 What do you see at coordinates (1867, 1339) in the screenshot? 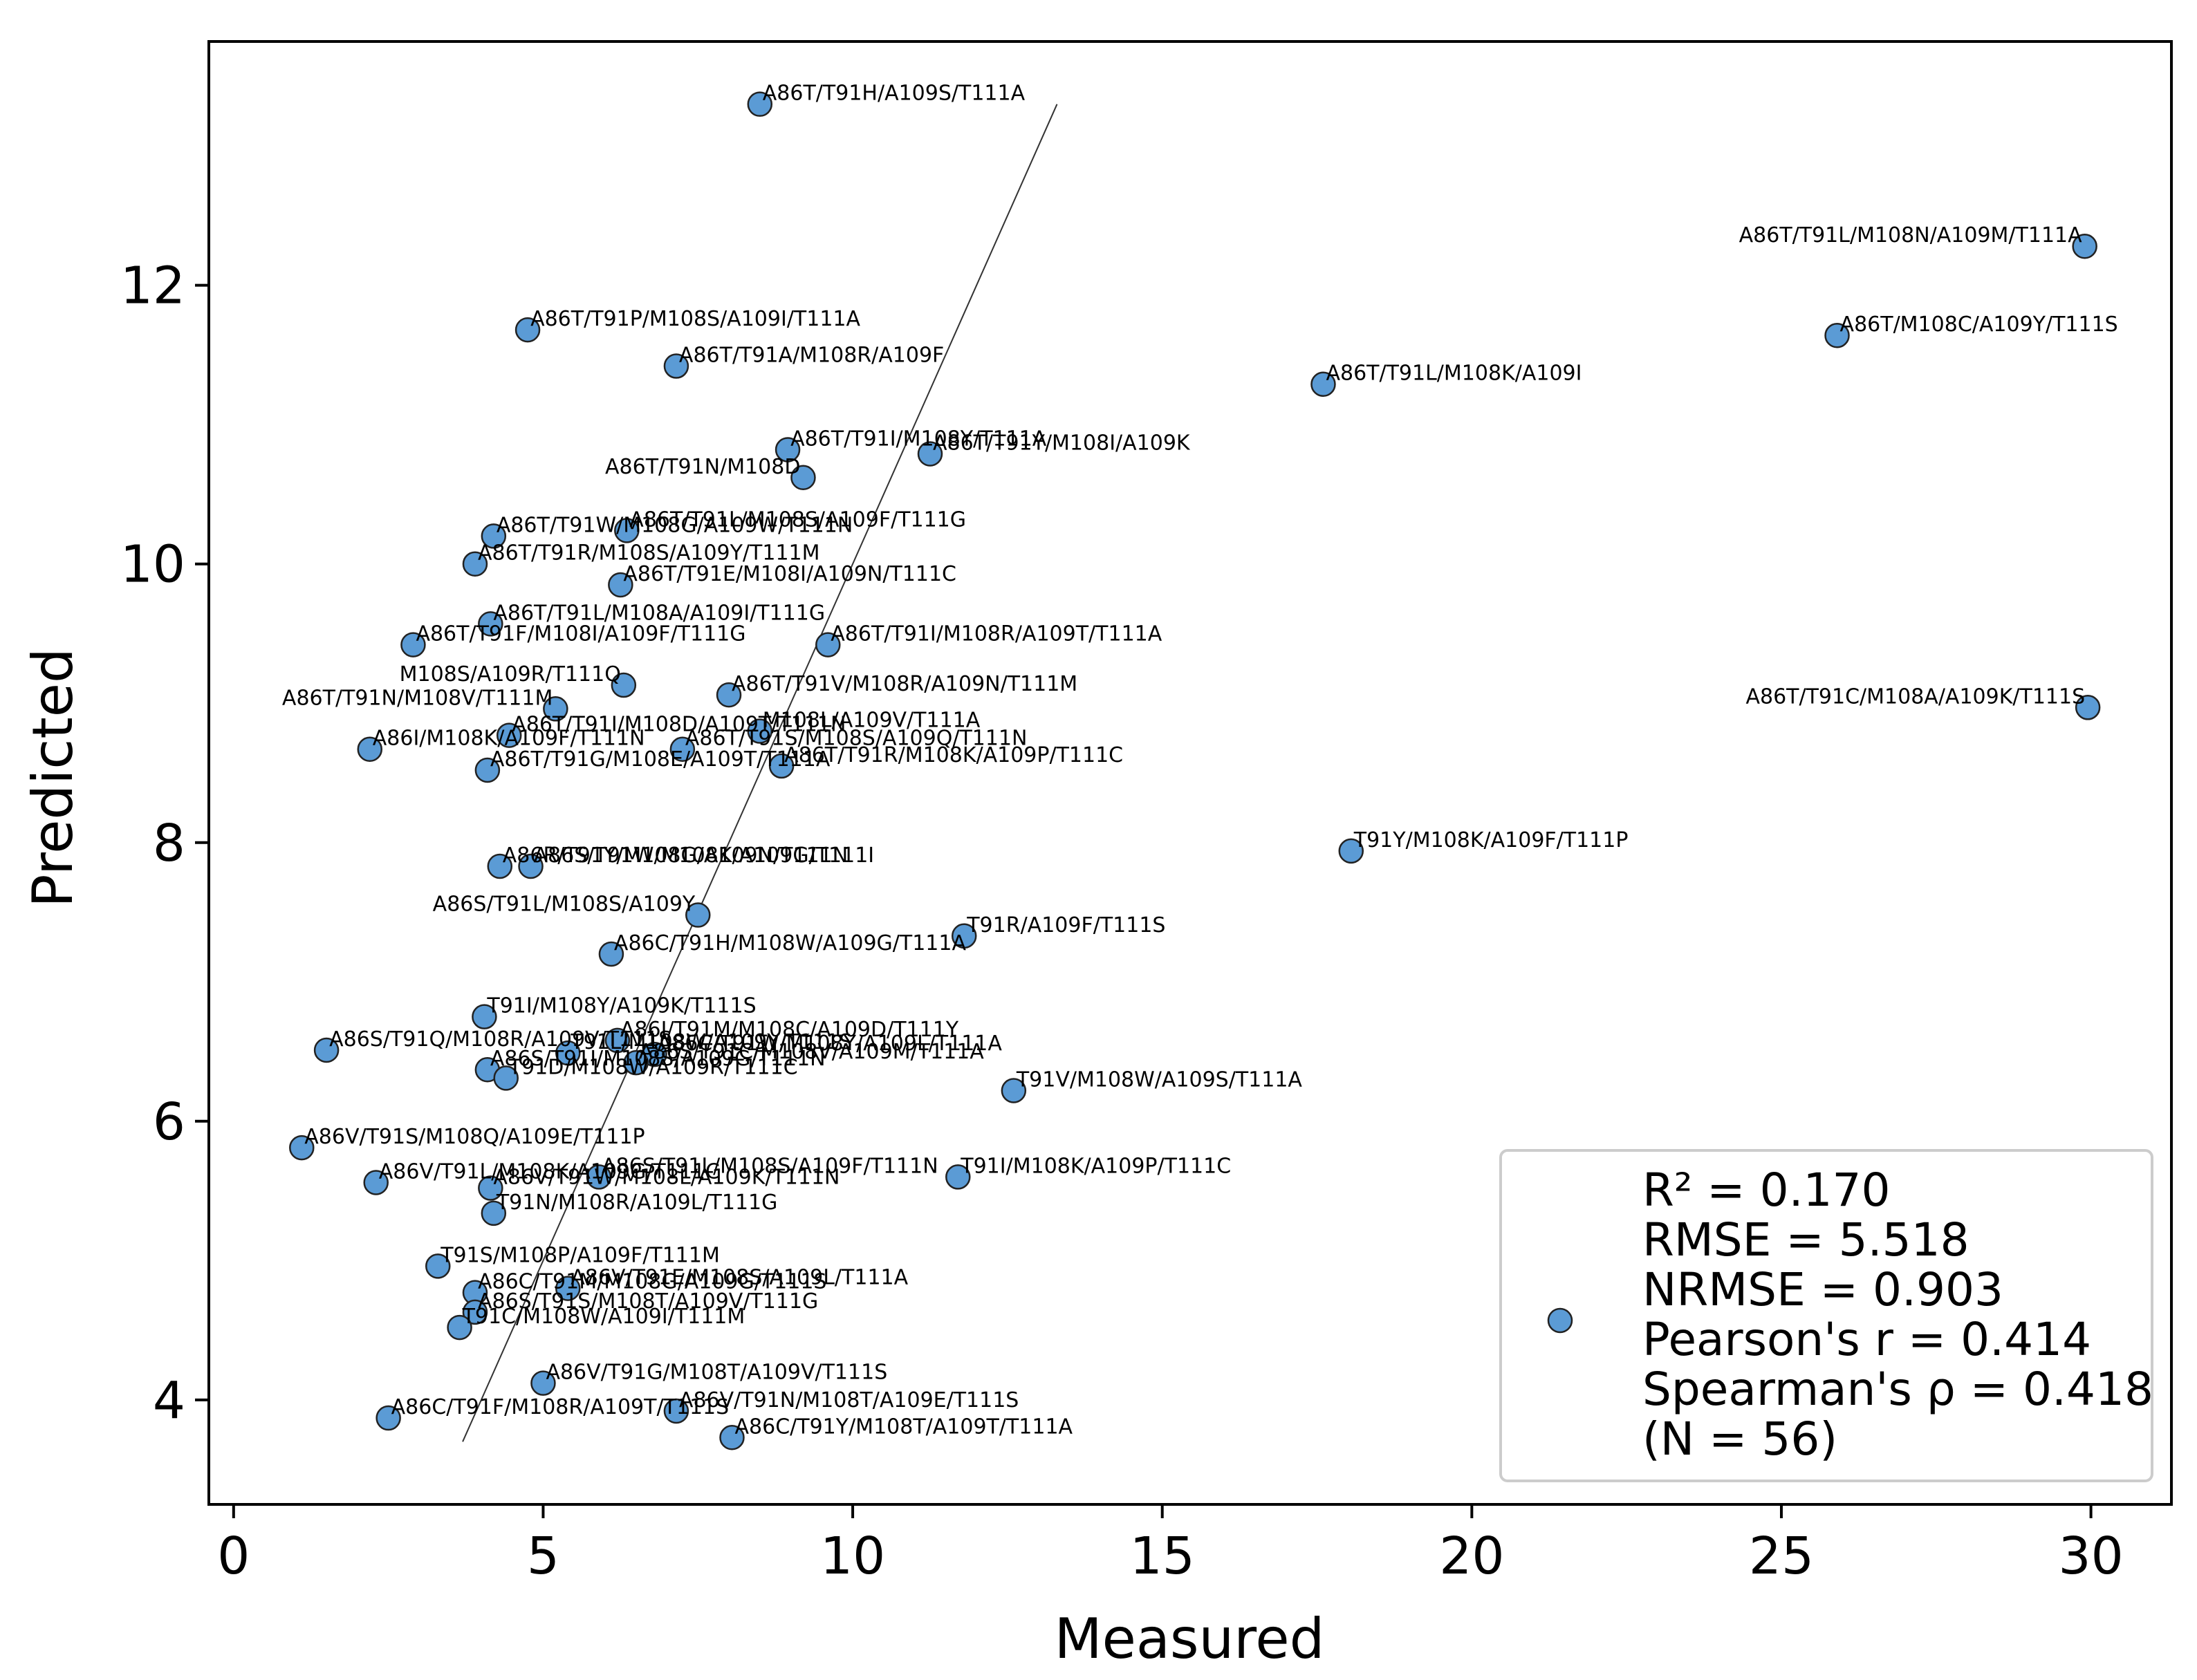
I see `legend-line: Pearson's r = 0.414` at bounding box center [1867, 1339].